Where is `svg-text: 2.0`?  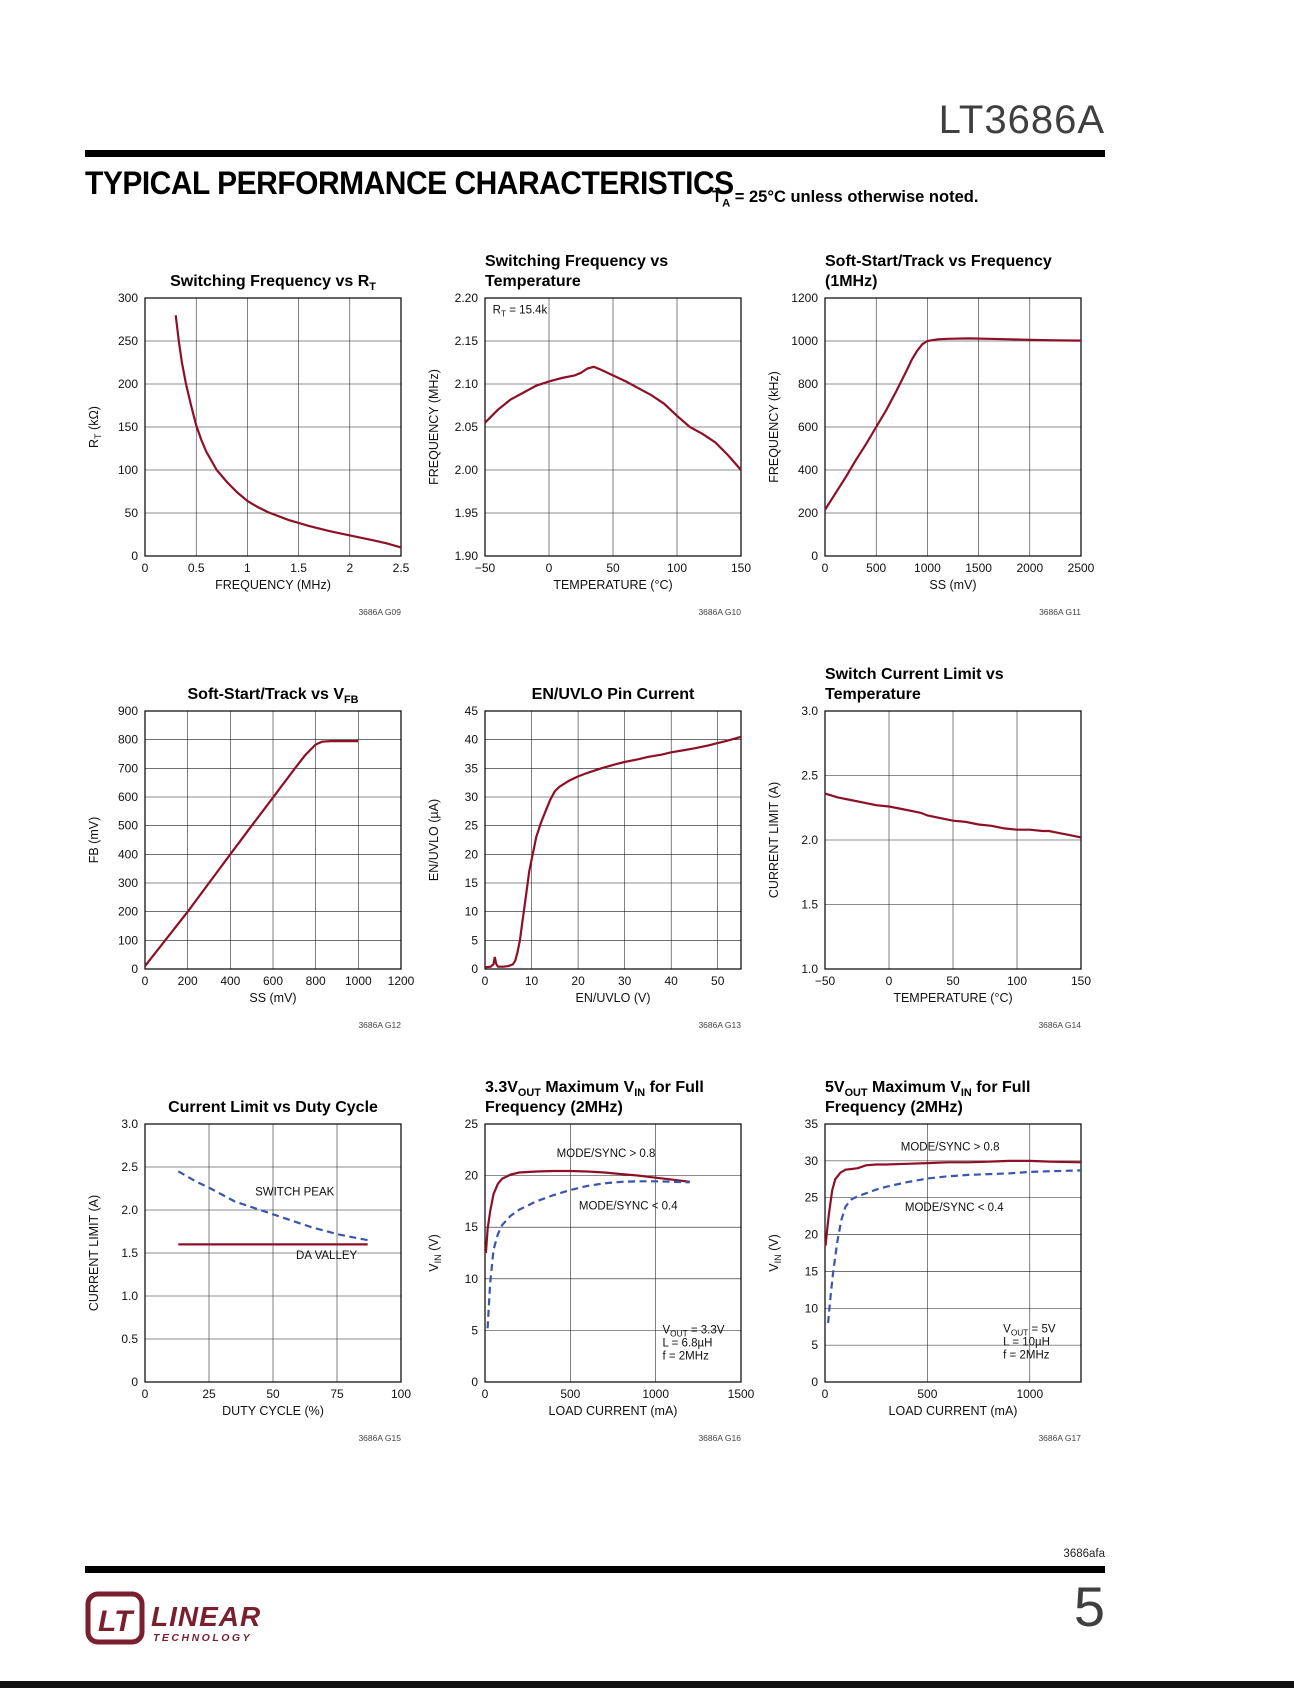 svg-text: 2.0 is located at coordinates (129, 1210).